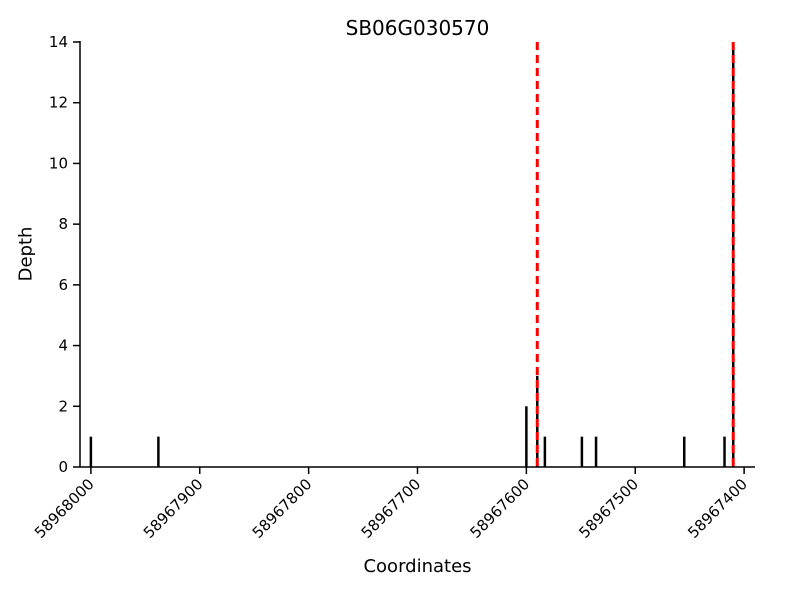  I want to click on y-tick-label: 8, so click(63, 224).